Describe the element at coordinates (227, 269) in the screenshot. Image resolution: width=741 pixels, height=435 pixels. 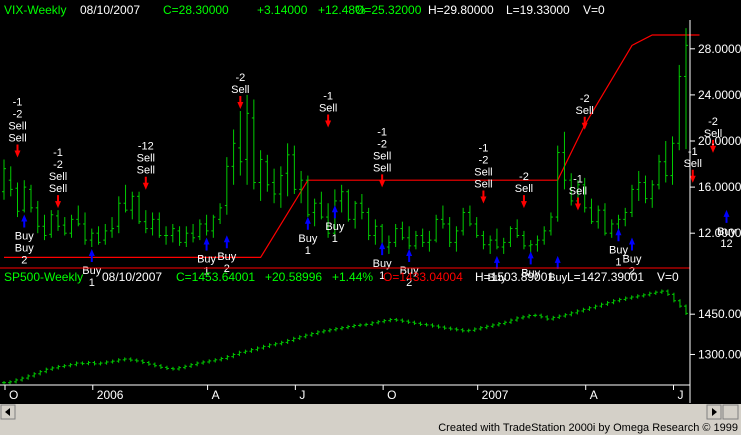
I see `buy-signal-label: 2` at that location.